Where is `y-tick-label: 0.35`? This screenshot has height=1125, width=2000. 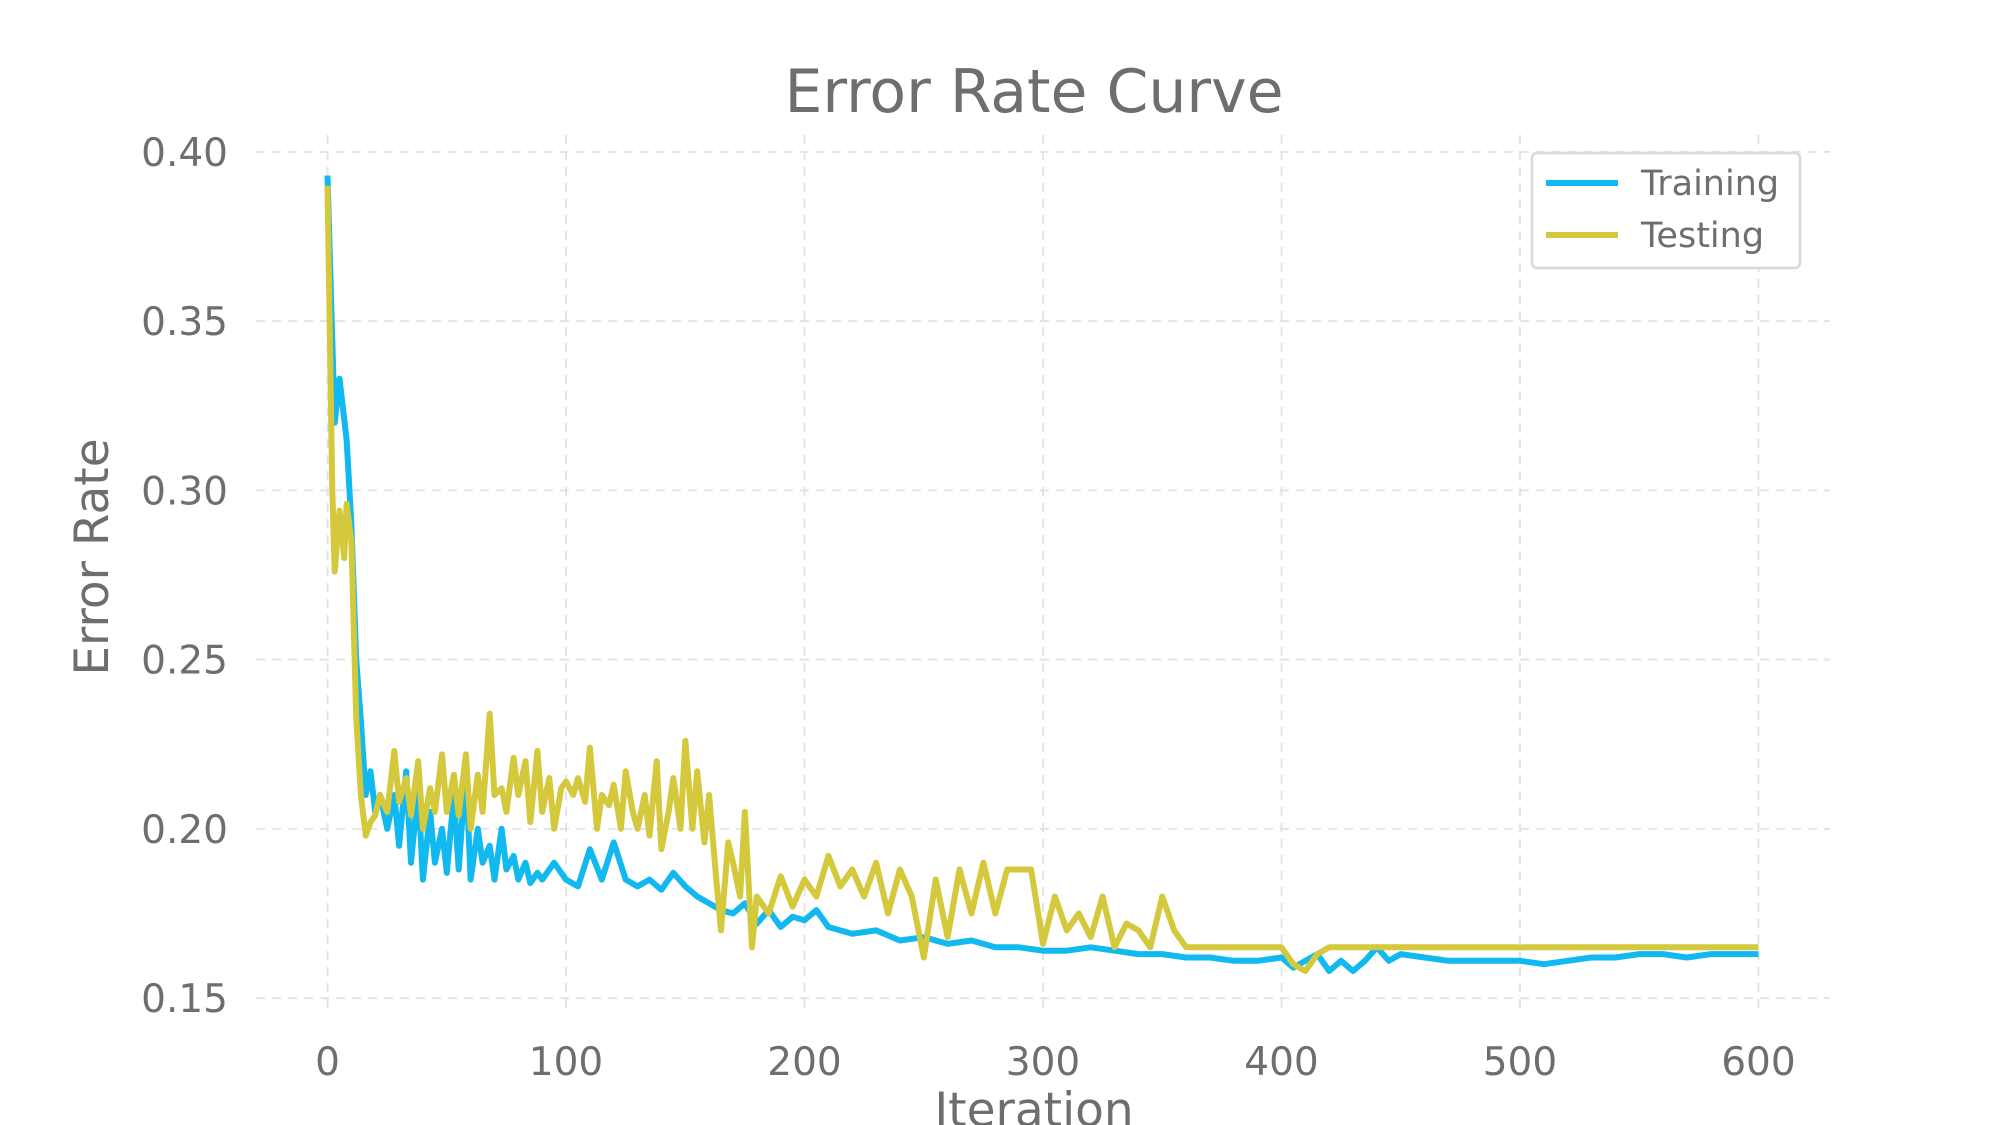
y-tick-label: 0.35 is located at coordinates (184, 322).